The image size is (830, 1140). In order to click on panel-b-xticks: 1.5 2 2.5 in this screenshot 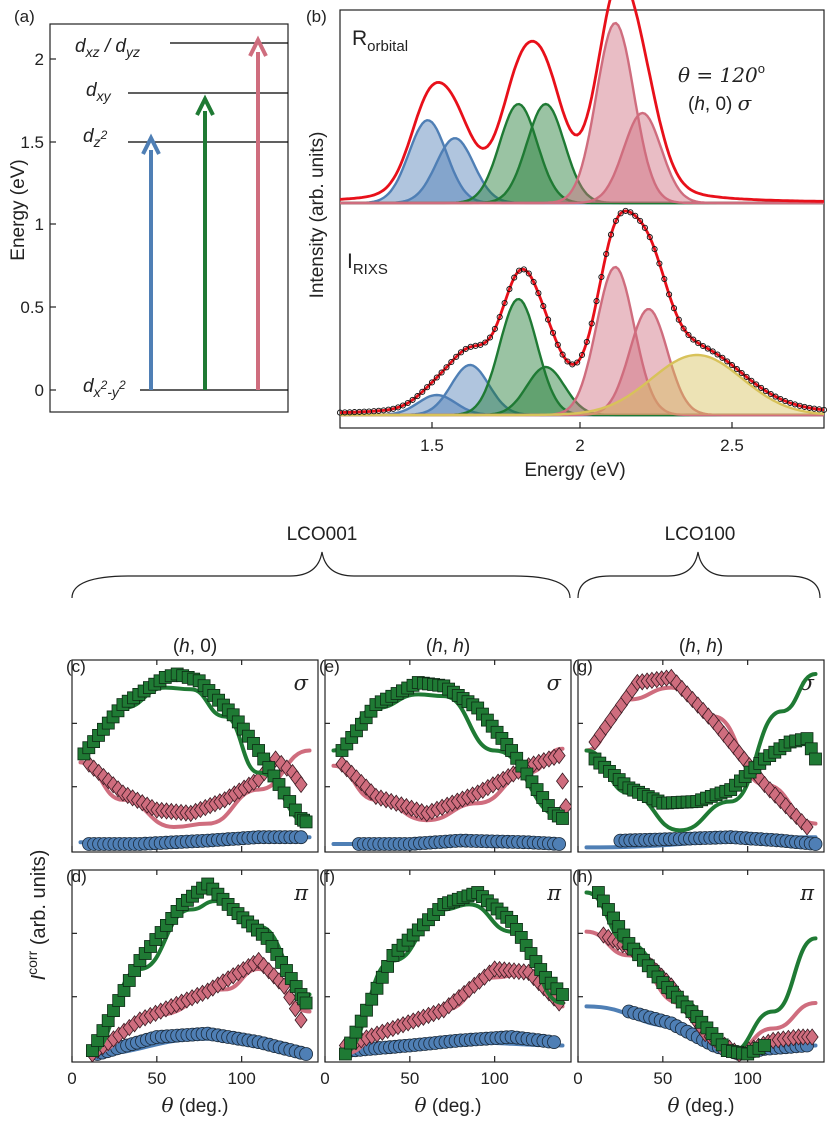, I will do `click(582, 438)`.